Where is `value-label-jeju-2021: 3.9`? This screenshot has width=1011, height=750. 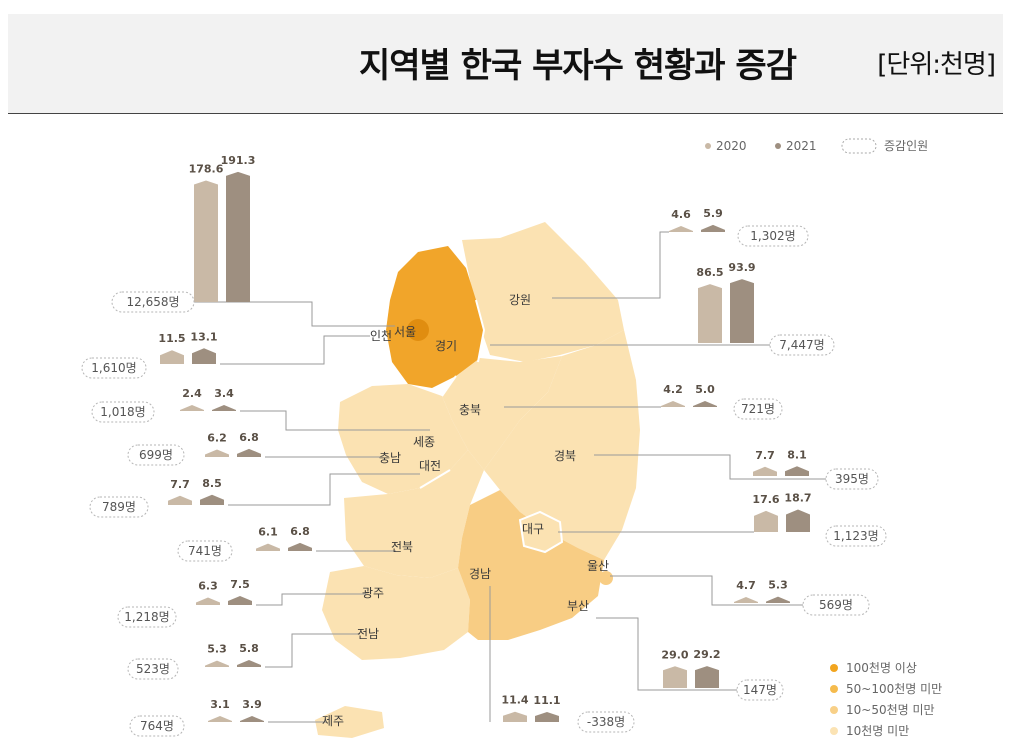 value-label-jeju-2021: 3.9 is located at coordinates (252, 704).